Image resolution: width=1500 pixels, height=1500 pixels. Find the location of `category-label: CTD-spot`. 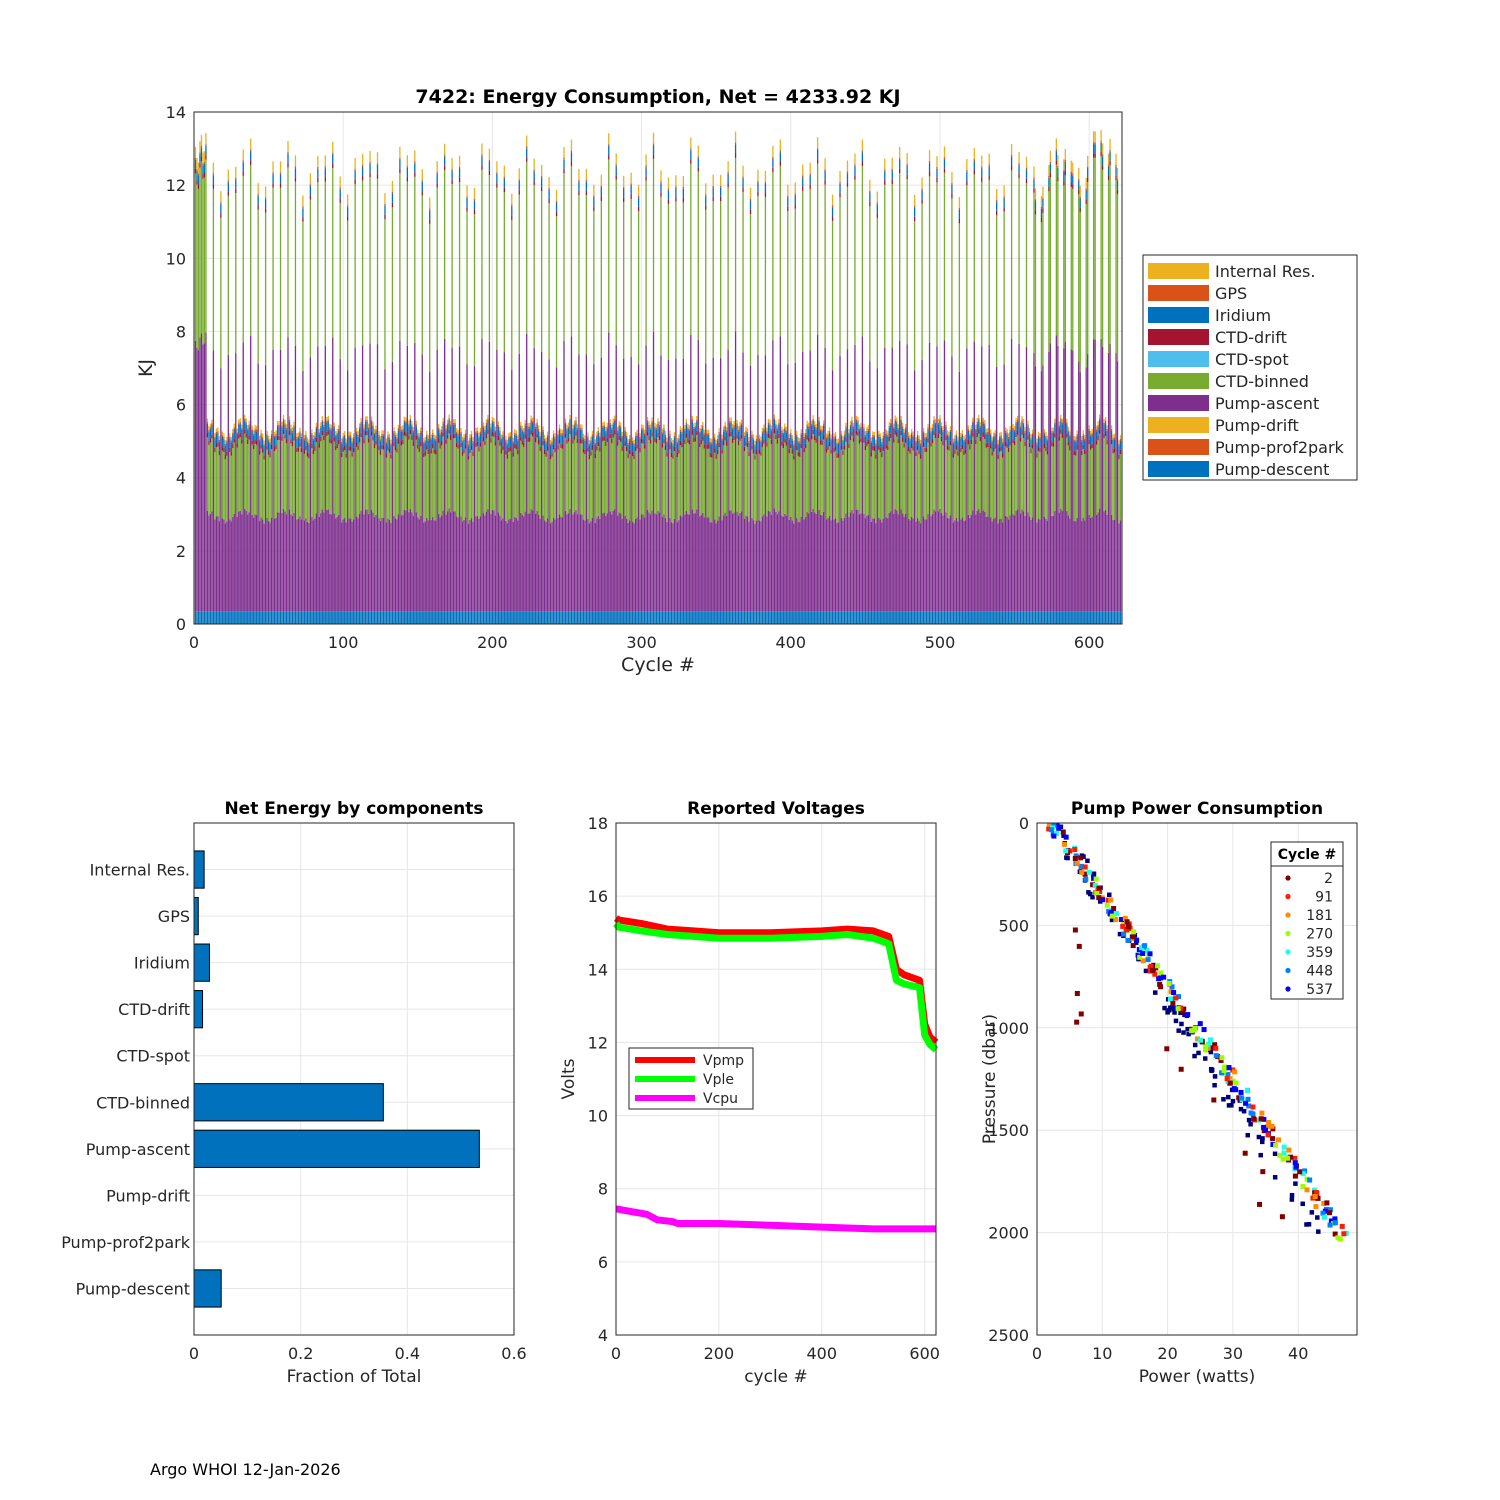

category-label: CTD-spot is located at coordinates (153, 1056).